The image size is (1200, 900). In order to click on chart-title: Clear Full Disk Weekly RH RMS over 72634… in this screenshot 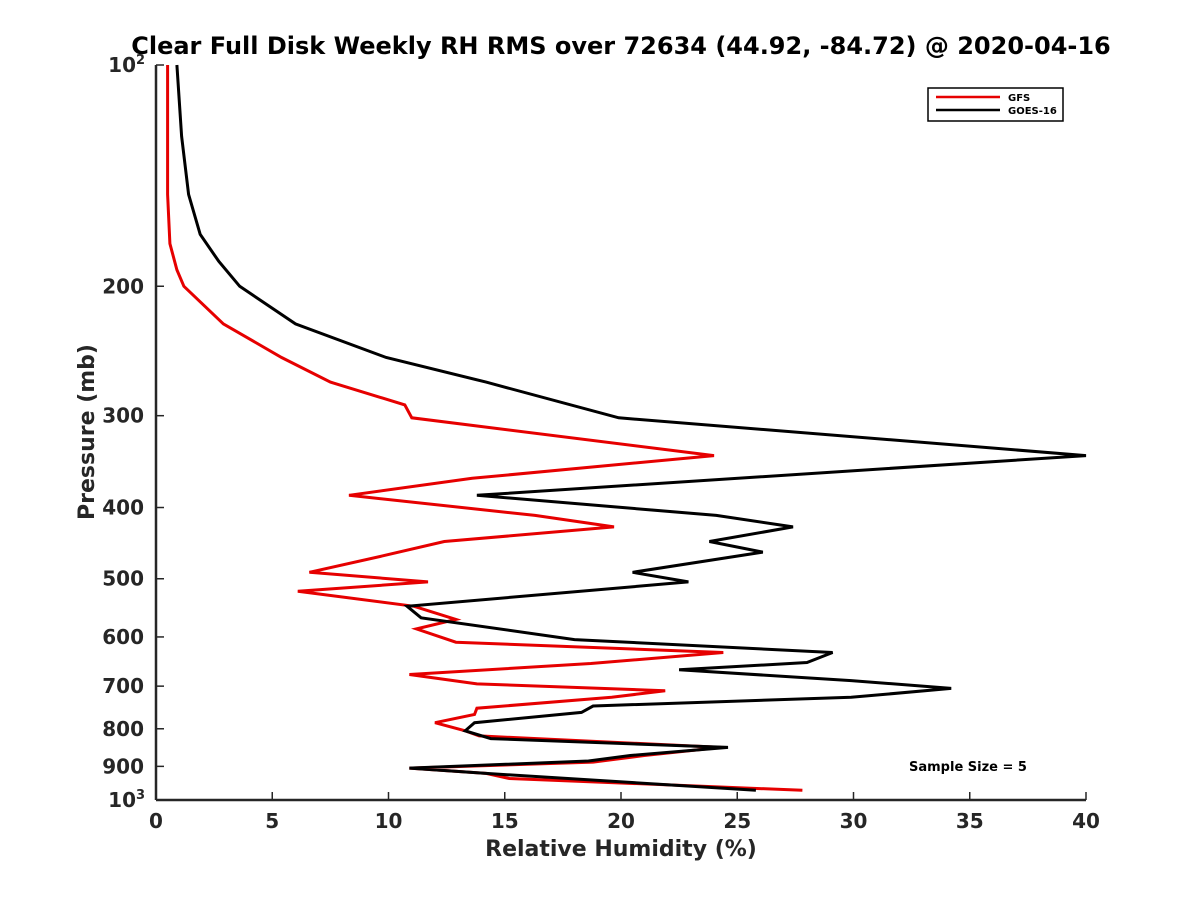, I will do `click(621, 46)`.